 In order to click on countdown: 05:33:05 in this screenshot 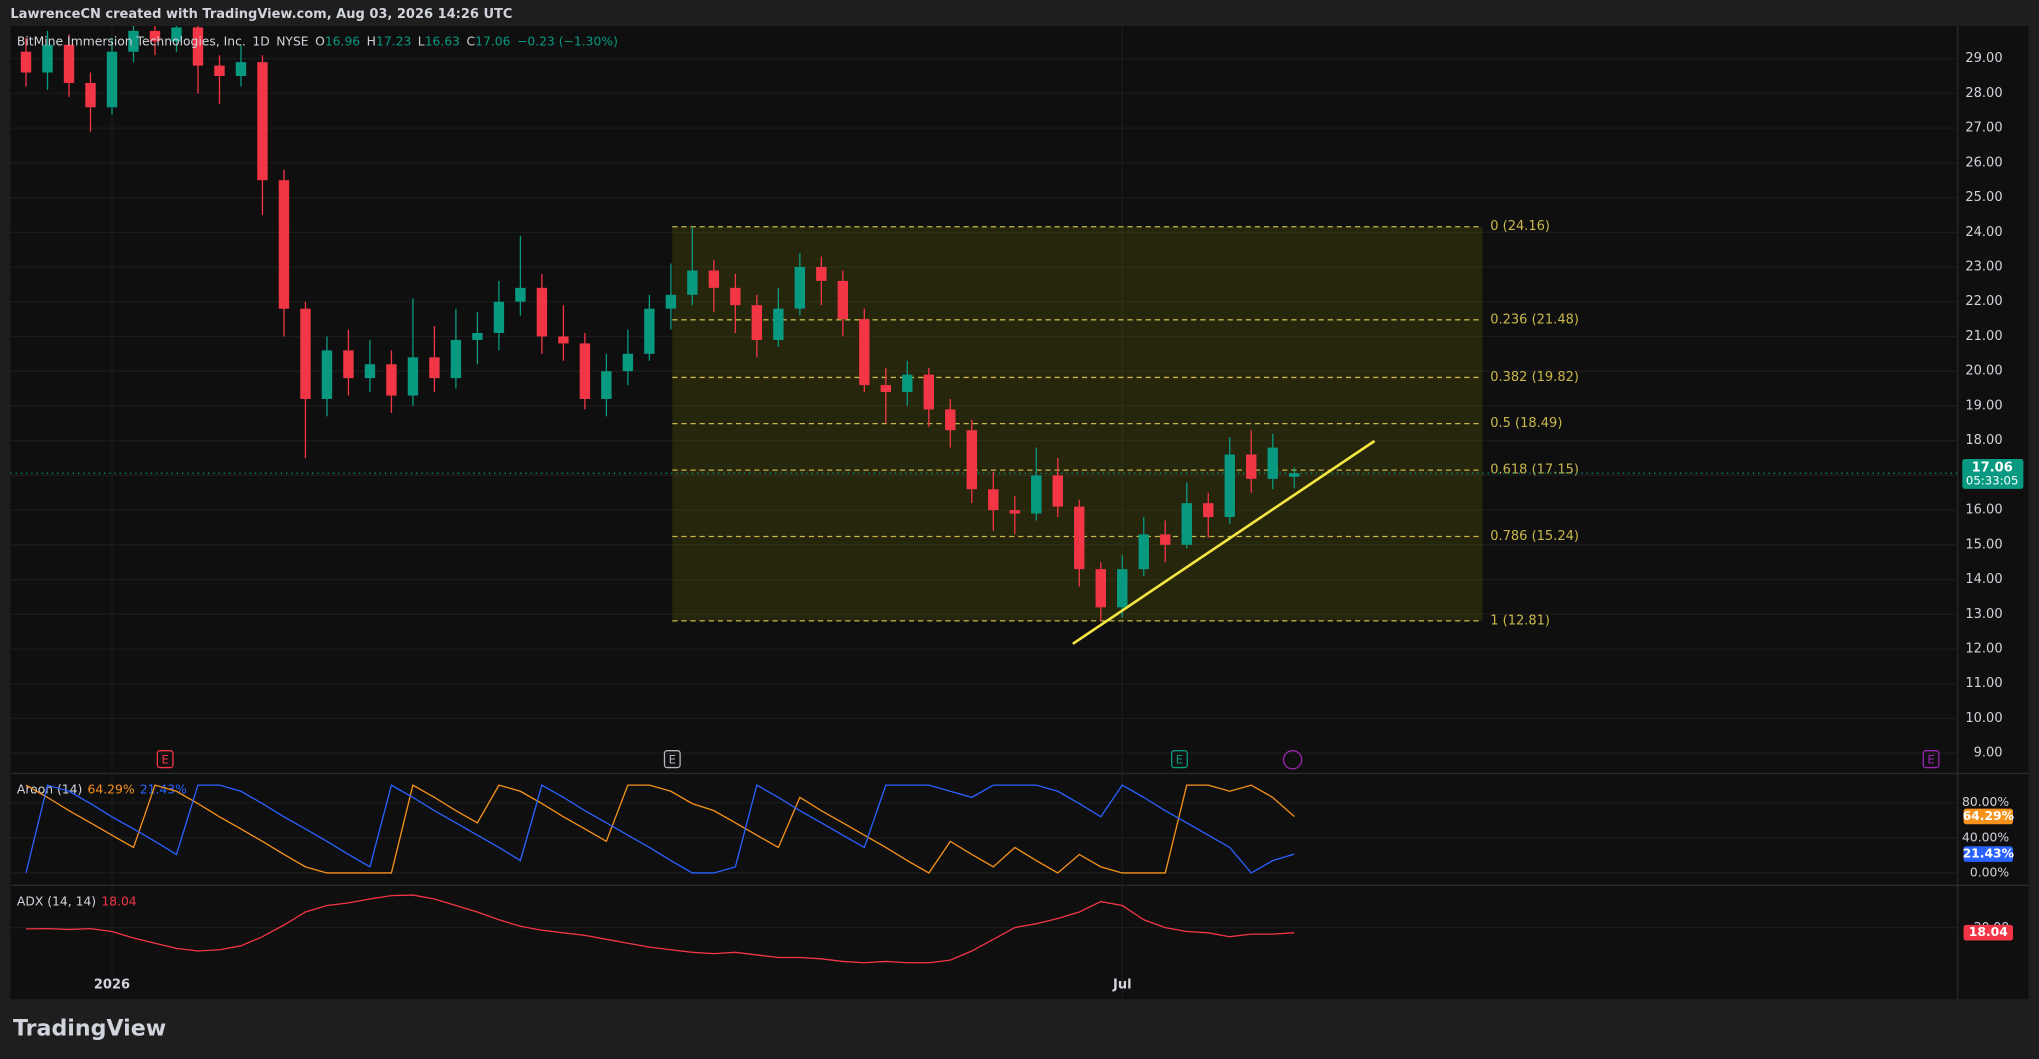, I will do `click(1992, 481)`.